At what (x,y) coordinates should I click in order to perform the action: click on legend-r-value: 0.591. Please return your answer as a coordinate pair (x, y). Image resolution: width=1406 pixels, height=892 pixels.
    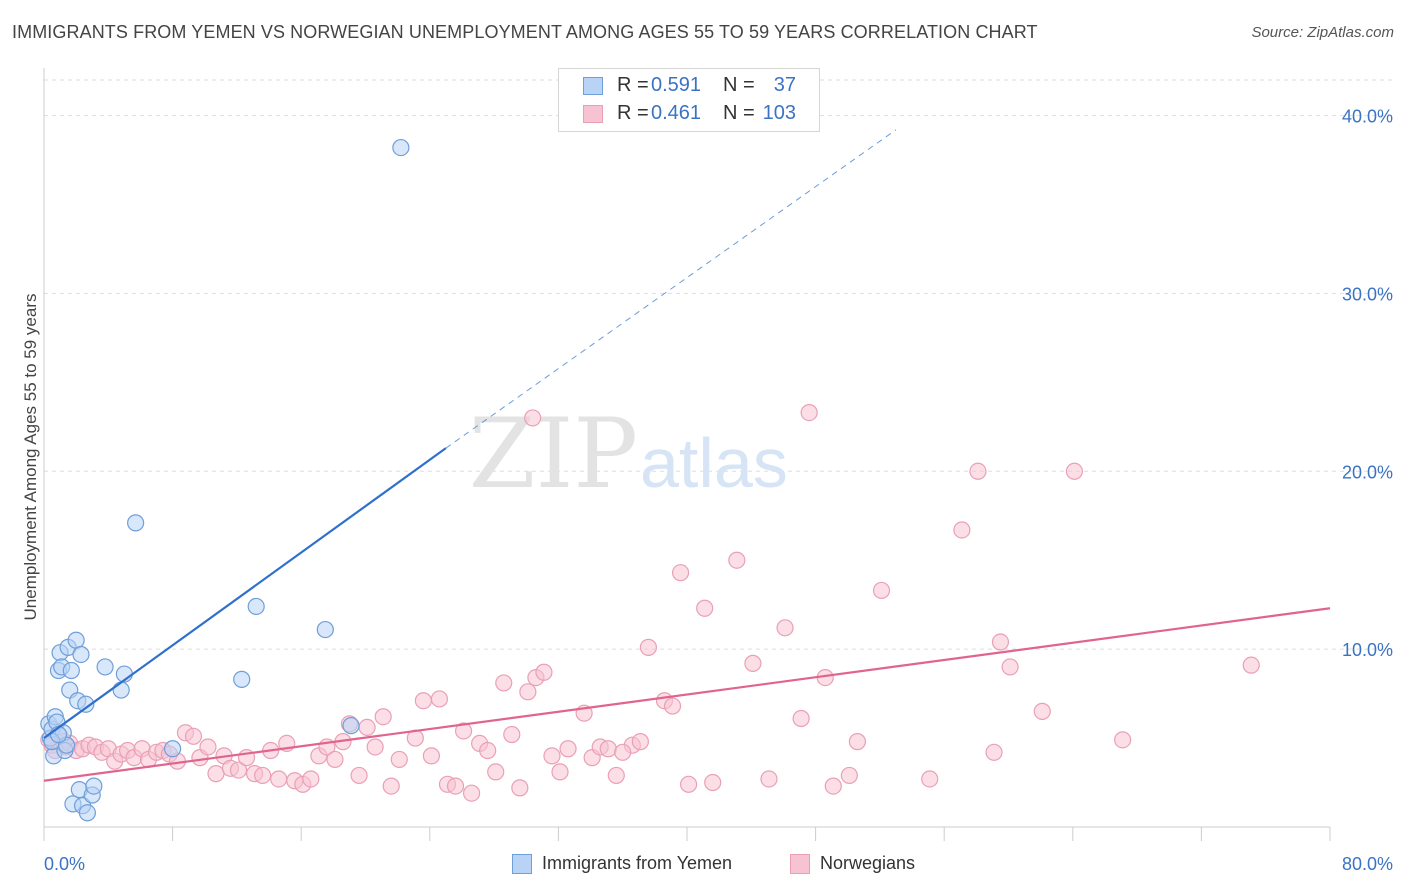
    Looking at the image, I should click on (676, 85).